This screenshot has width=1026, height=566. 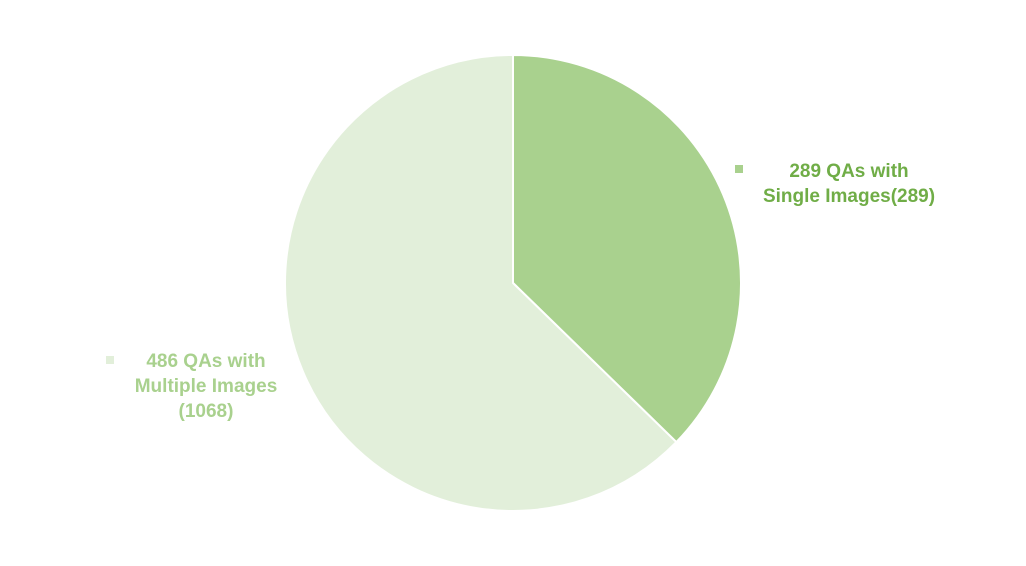 What do you see at coordinates (206, 386) in the screenshot?
I see `slice-label-multiple-line-2: Multiple Images` at bounding box center [206, 386].